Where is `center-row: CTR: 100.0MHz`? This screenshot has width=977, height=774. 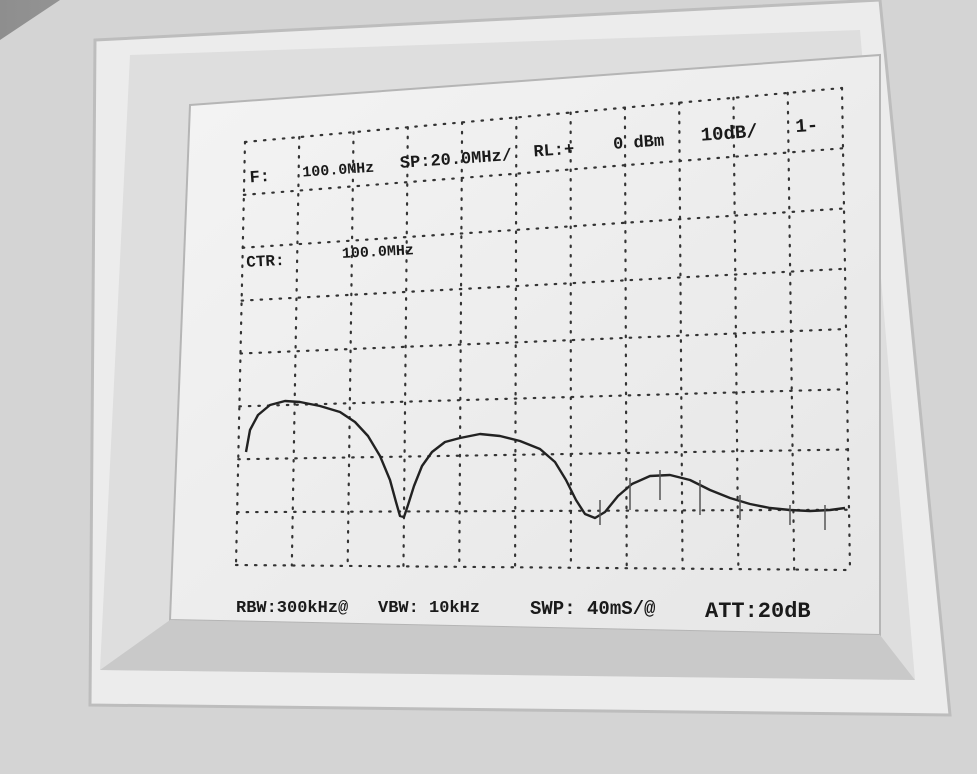 center-row: CTR: 100.0MHz is located at coordinates (330, 257).